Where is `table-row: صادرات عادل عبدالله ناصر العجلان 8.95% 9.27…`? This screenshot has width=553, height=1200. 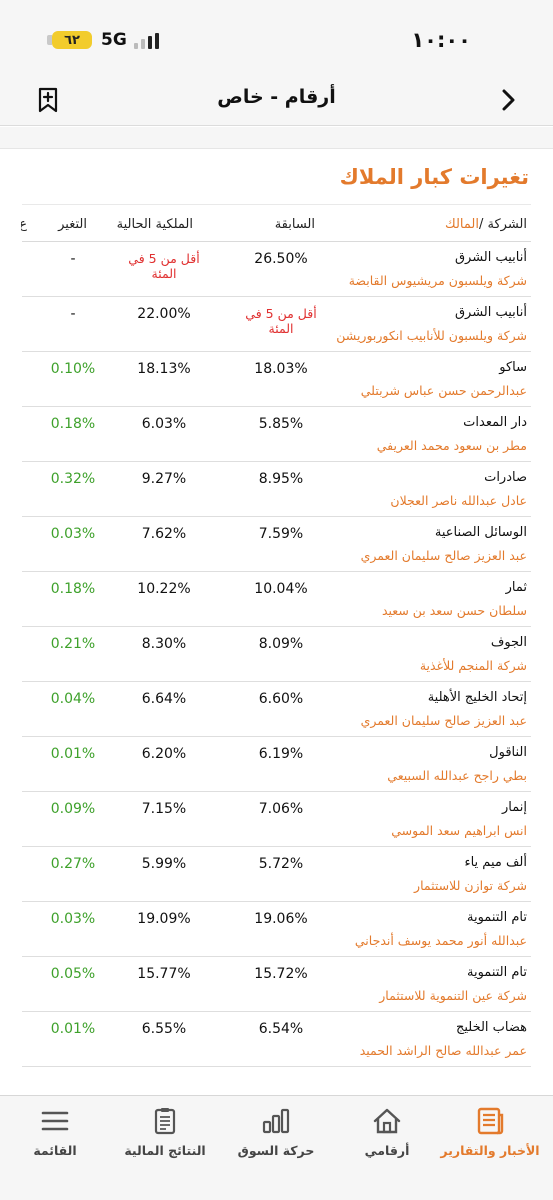
table-row: صادرات عادل عبدالله ناصر العجلان 8.95% 9.27… is located at coordinates (276, 489).